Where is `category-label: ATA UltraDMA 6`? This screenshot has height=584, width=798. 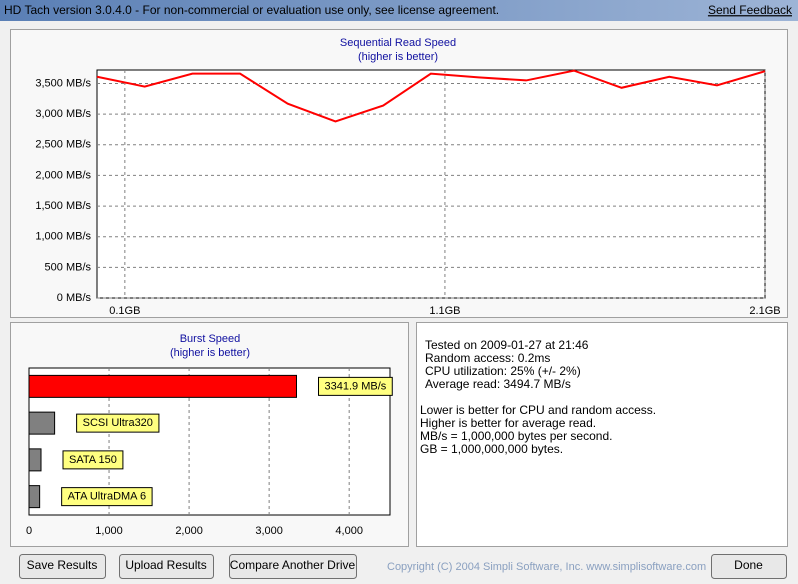 category-label: ATA UltraDMA 6 is located at coordinates (107, 497).